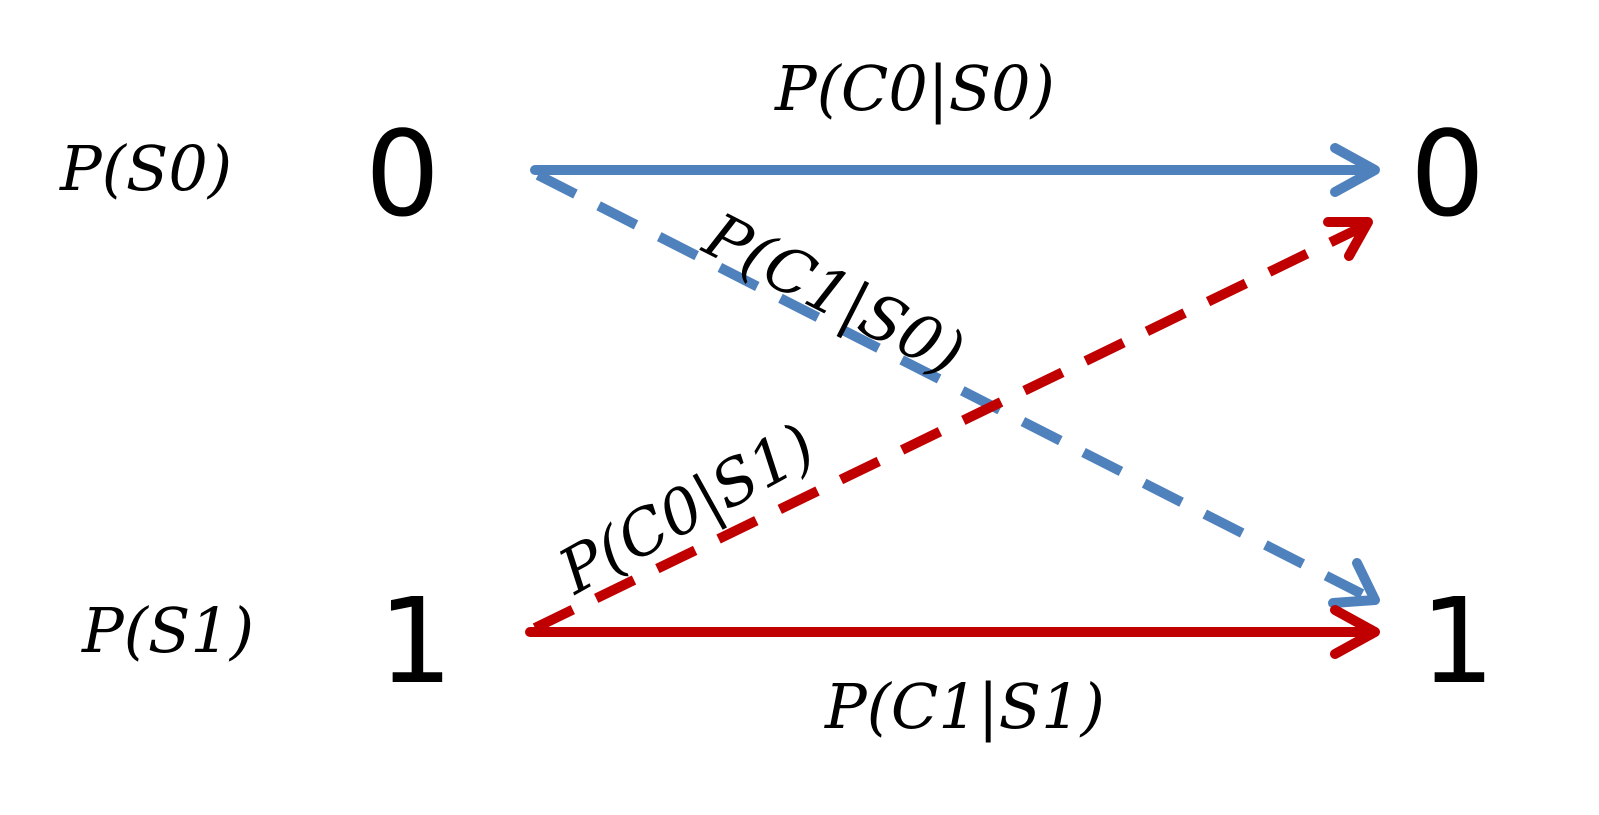 This screenshot has width=1599, height=815. What do you see at coordinates (833, 294) in the screenshot?
I see `edge-label-c1-s0: P(C1|S0)` at bounding box center [833, 294].